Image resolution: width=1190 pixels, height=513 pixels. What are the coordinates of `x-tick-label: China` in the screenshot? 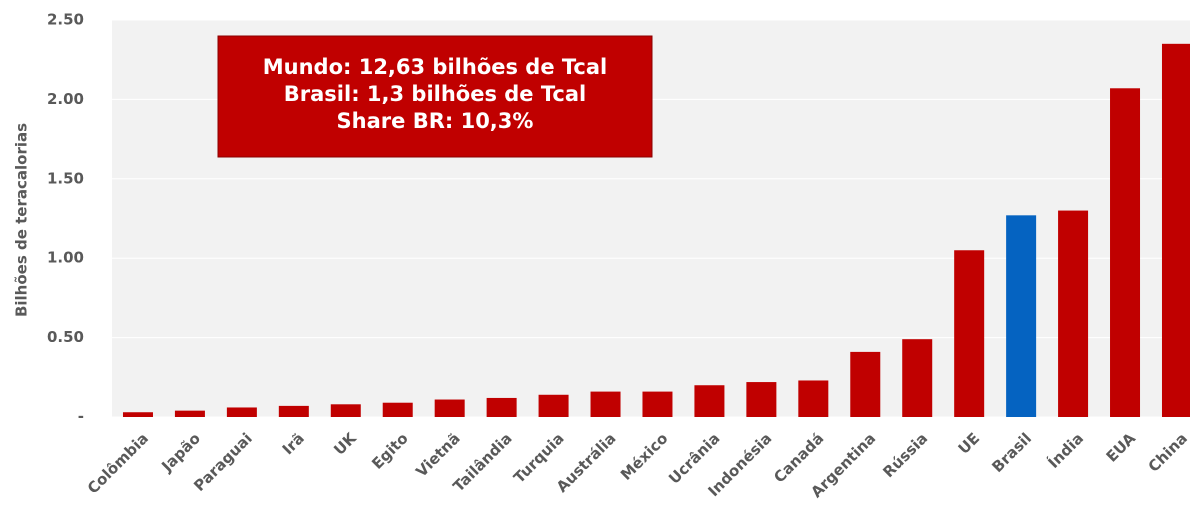 It's located at (1167, 452).